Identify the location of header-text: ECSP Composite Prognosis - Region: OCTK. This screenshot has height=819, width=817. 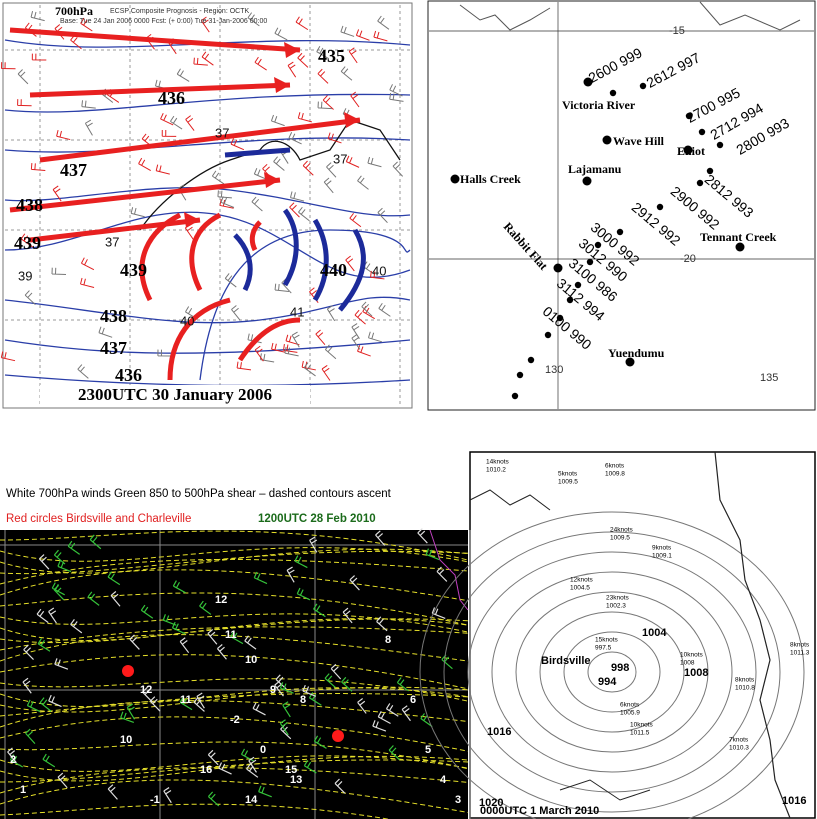
(179, 11).